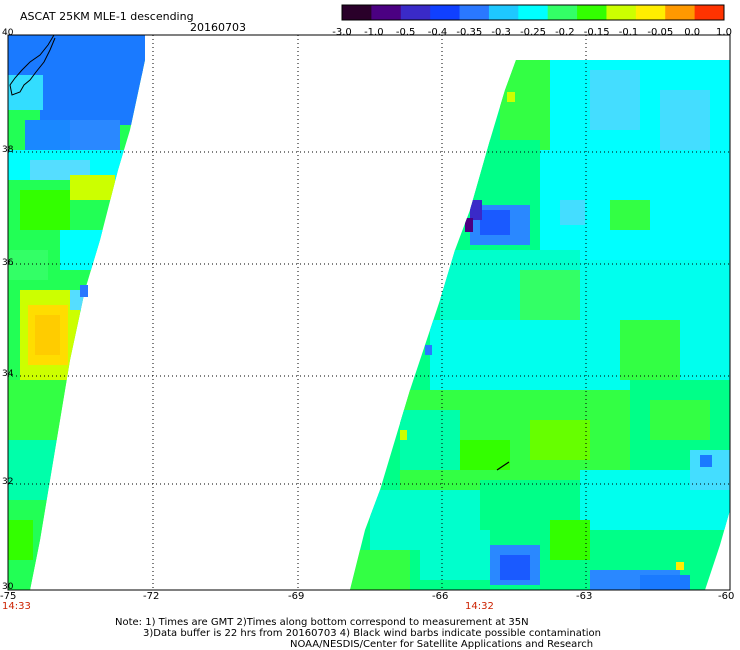  What do you see at coordinates (8, 587) in the screenshot?
I see `lat-label-30: 30` at bounding box center [8, 587].